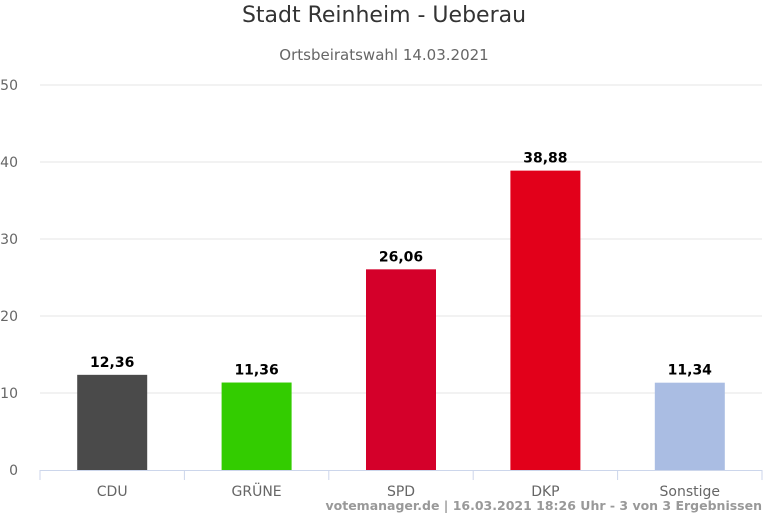 The width and height of the screenshot is (768, 516). I want to click on x-tick-label: Sonstige, so click(690, 492).